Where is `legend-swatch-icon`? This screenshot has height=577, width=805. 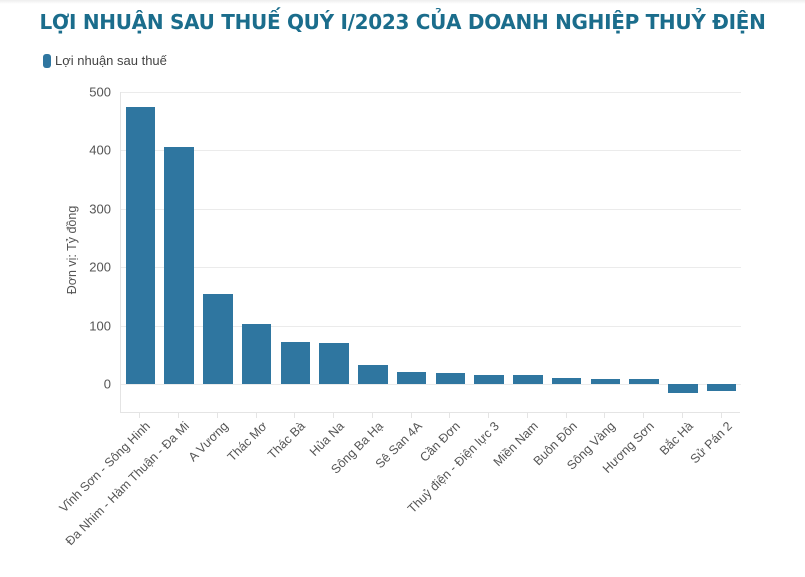 legend-swatch-icon is located at coordinates (47, 60).